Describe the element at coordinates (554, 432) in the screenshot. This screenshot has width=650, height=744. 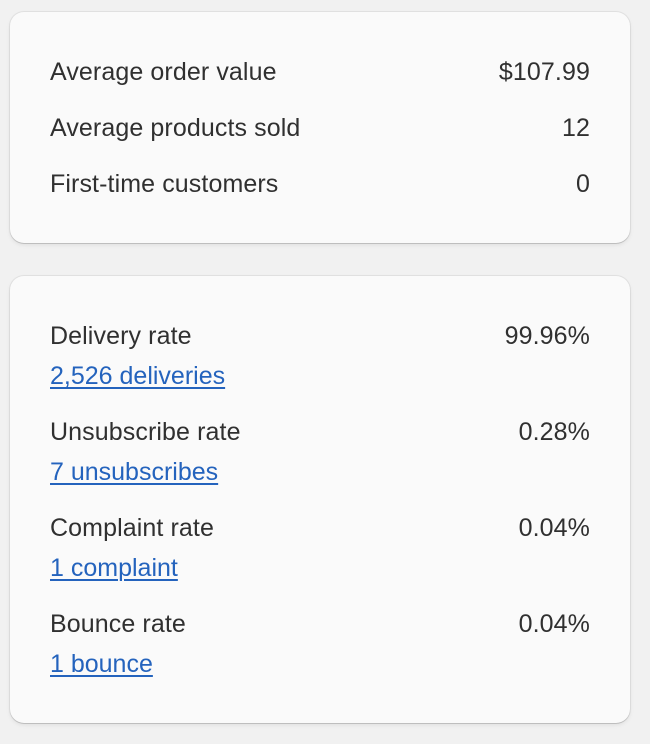
I see `unsubscribe-rate-value: 0.28%` at that location.